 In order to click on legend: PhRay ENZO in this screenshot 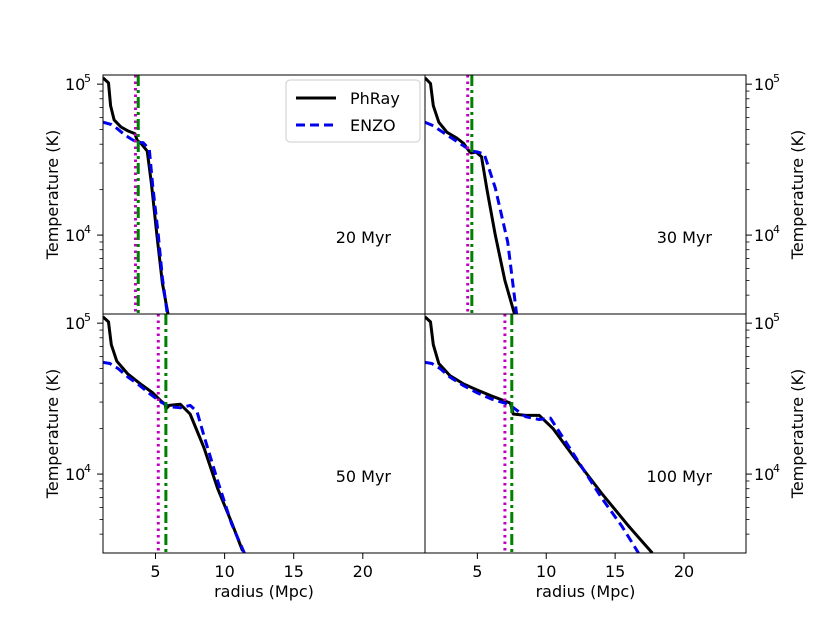, I will do `click(353, 111)`.